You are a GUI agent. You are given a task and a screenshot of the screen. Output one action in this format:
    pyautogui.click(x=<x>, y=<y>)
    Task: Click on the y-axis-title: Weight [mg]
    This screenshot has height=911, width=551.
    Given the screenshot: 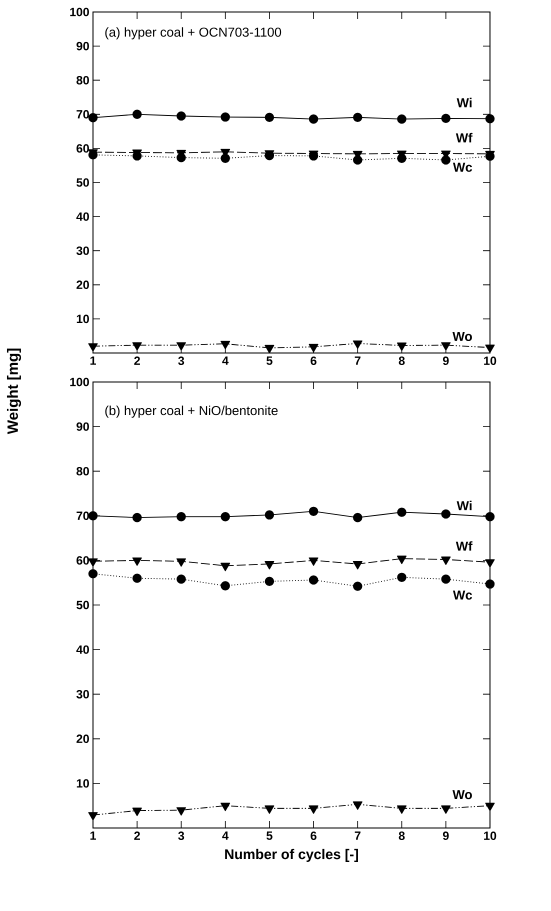 What is the action you would take?
    pyautogui.click(x=14, y=391)
    